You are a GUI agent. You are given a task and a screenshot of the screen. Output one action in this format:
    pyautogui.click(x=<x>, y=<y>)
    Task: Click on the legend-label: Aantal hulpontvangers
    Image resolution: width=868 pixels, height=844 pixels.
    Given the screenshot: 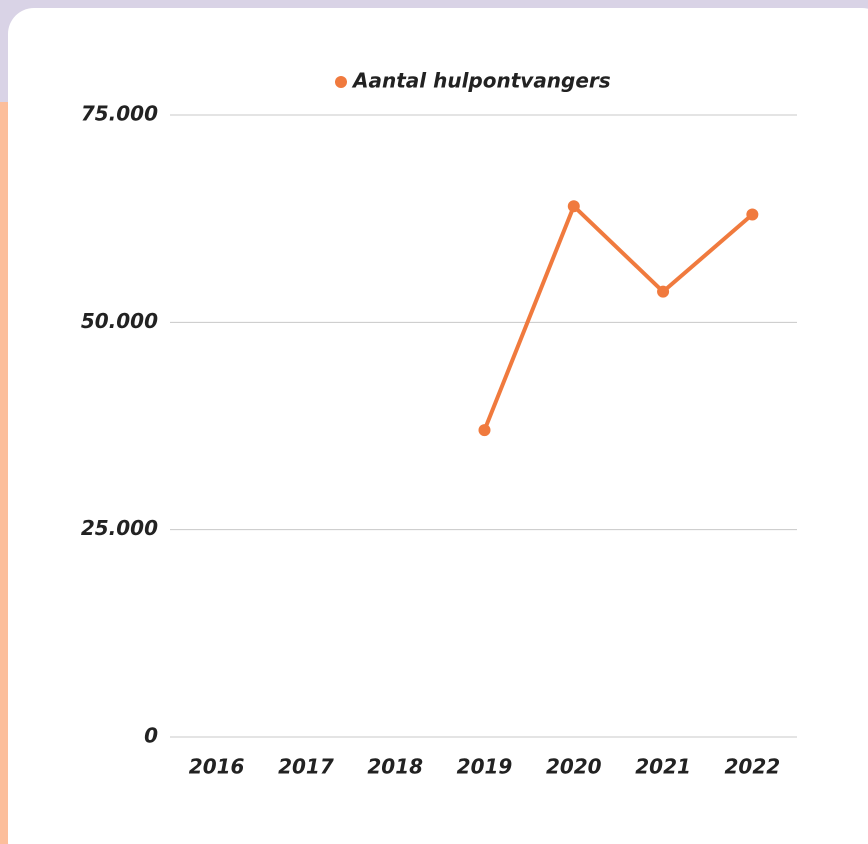 What is the action you would take?
    pyautogui.click(x=481, y=81)
    